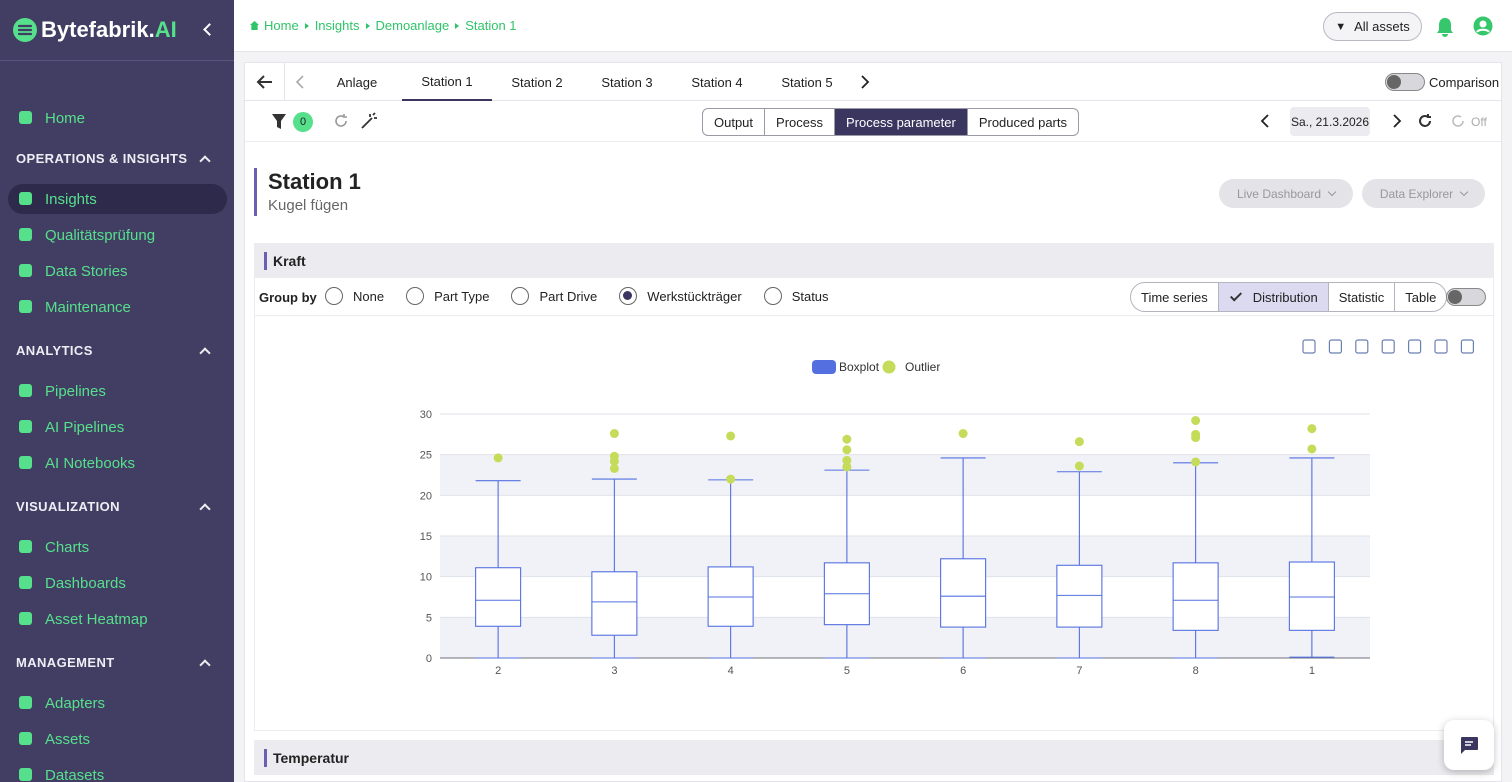 This screenshot has height=782, width=1512. What do you see at coordinates (117, 703) in the screenshot?
I see `nav-item: Adapters` at bounding box center [117, 703].